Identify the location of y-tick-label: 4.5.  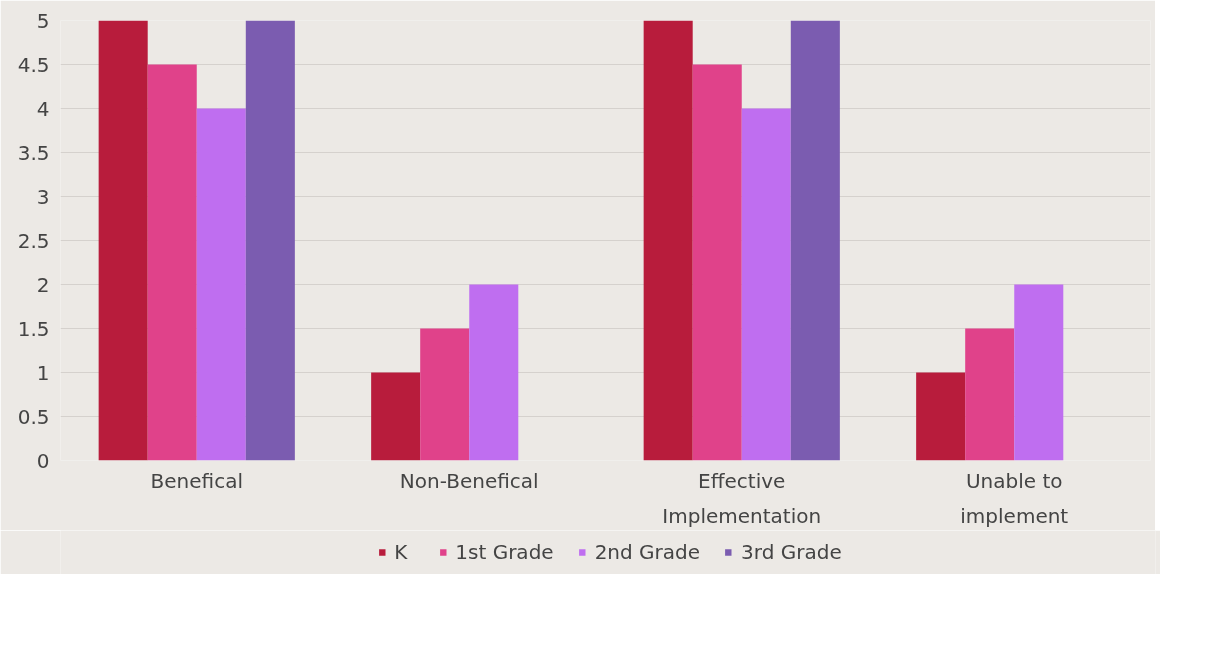
(33, 64).